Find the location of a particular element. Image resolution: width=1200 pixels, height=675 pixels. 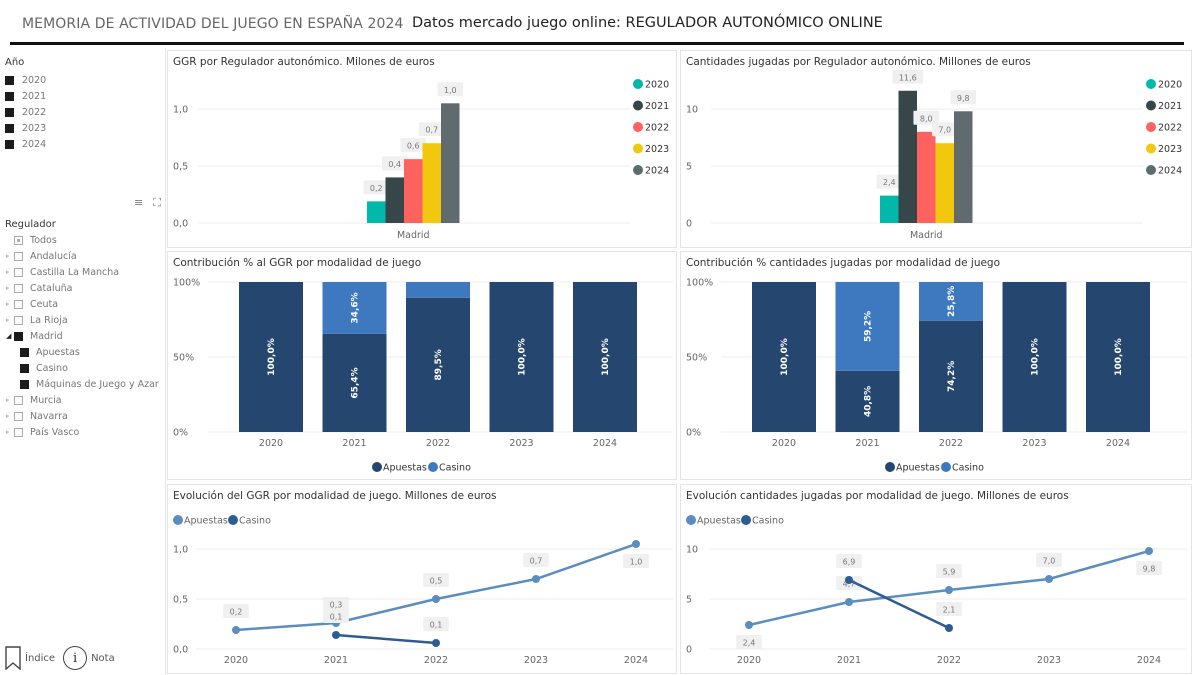

bar-2024 is located at coordinates (450, 163).